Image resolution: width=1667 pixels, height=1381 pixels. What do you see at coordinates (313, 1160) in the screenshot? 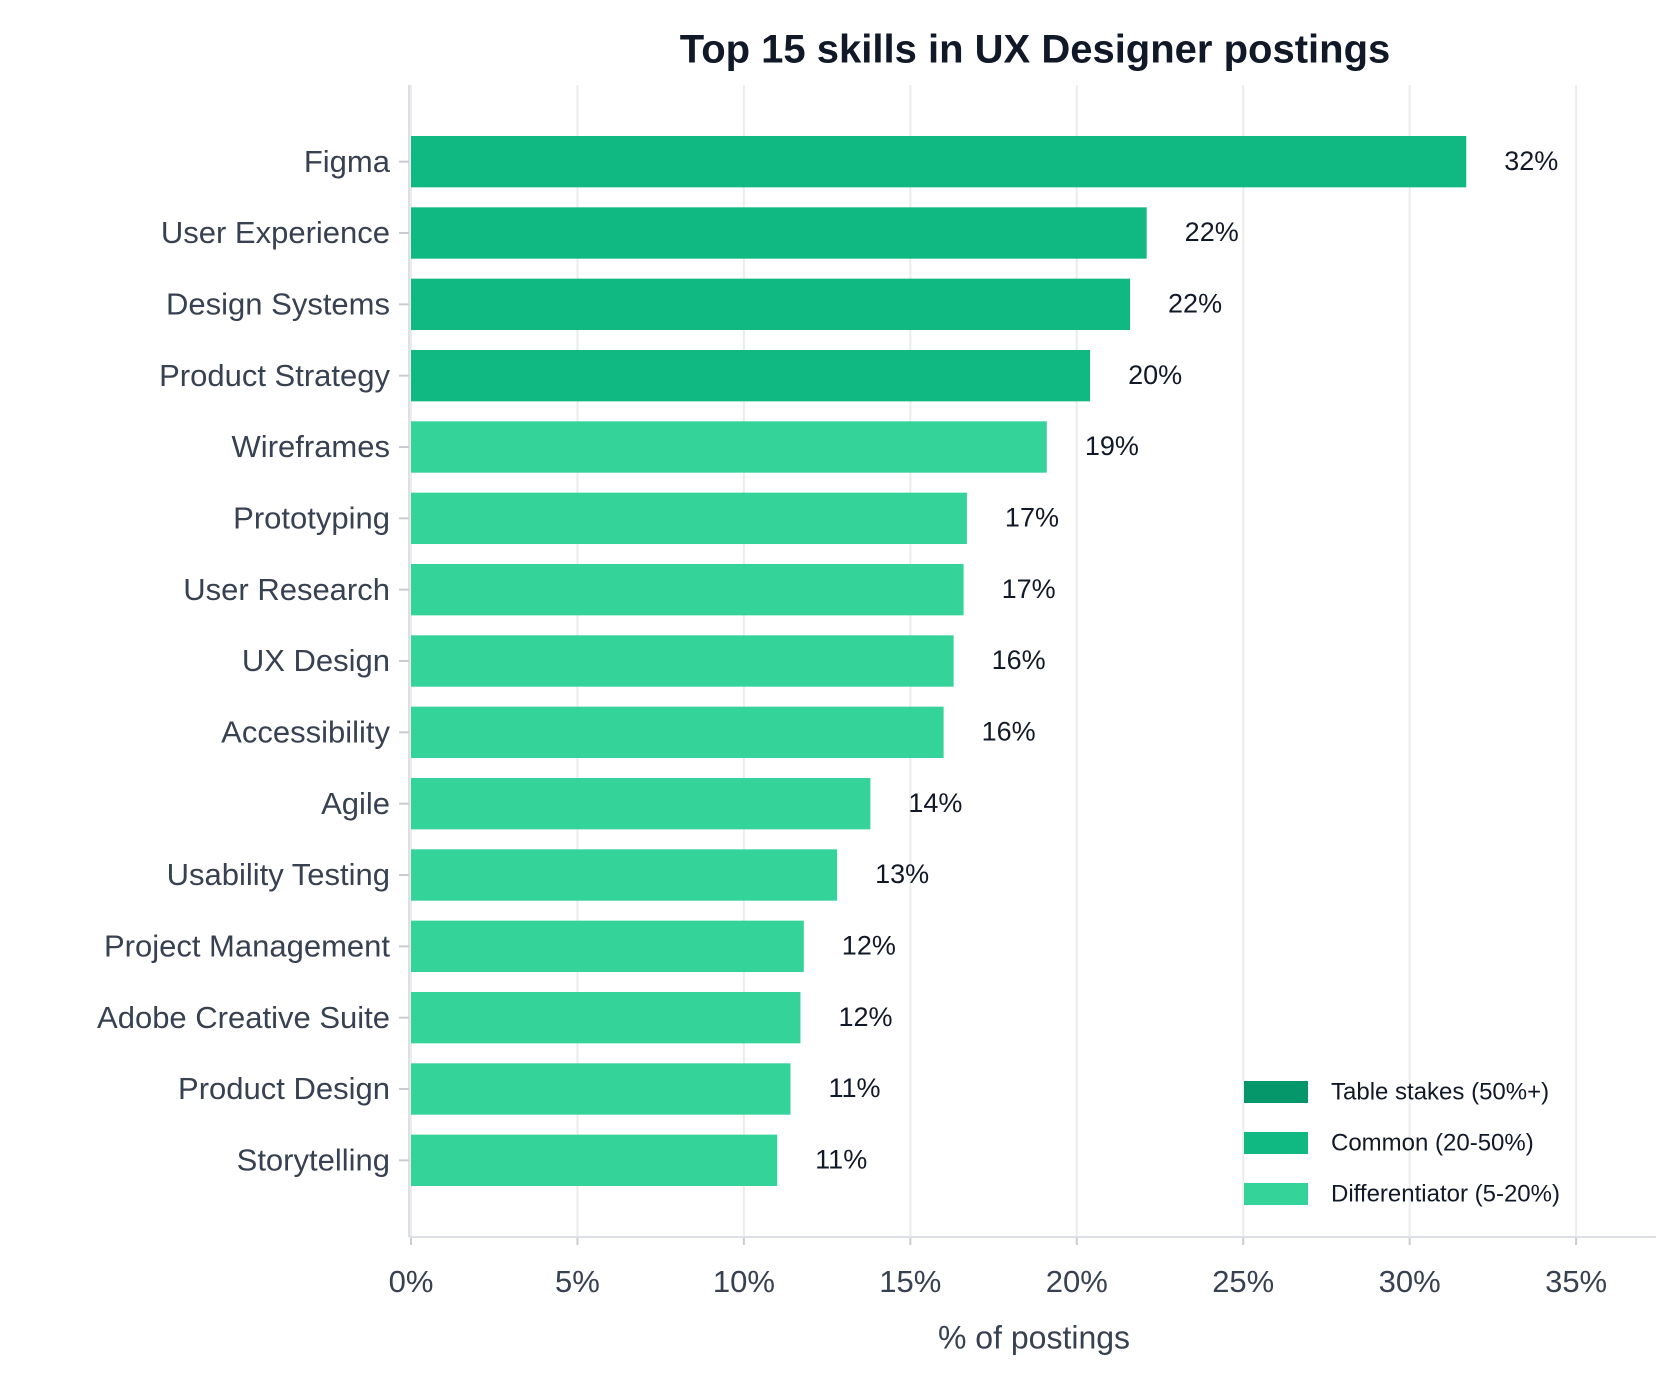
I see `y-tick-label: Storytelling` at bounding box center [313, 1160].